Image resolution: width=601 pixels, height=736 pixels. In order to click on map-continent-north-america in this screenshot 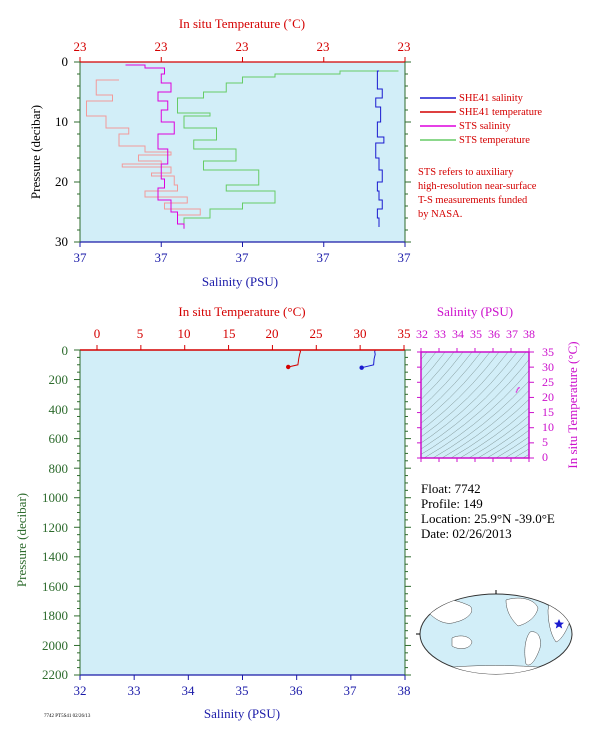, I will do `click(522, 612)`.